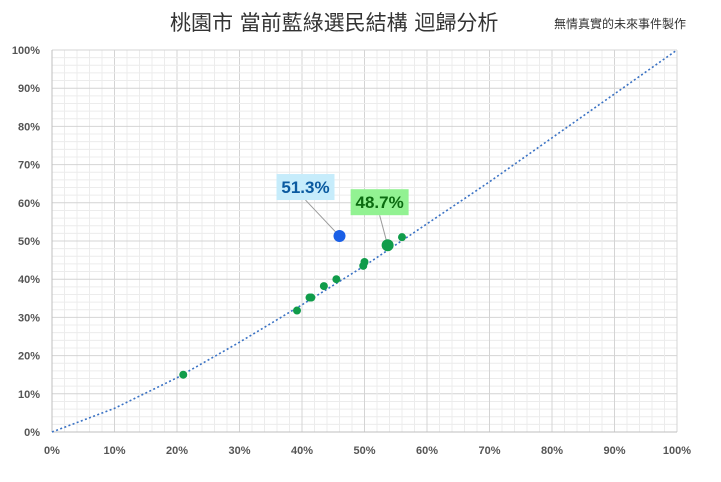 Image resolution: width=721 pixels, height=482 pixels. I want to click on y-tick-label: 60%, so click(29, 204).